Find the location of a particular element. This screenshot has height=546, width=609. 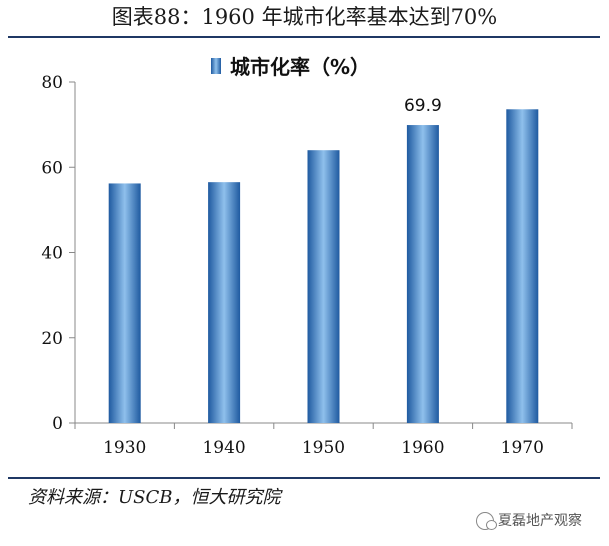

x-tick-label: 1930 is located at coordinates (124, 448).